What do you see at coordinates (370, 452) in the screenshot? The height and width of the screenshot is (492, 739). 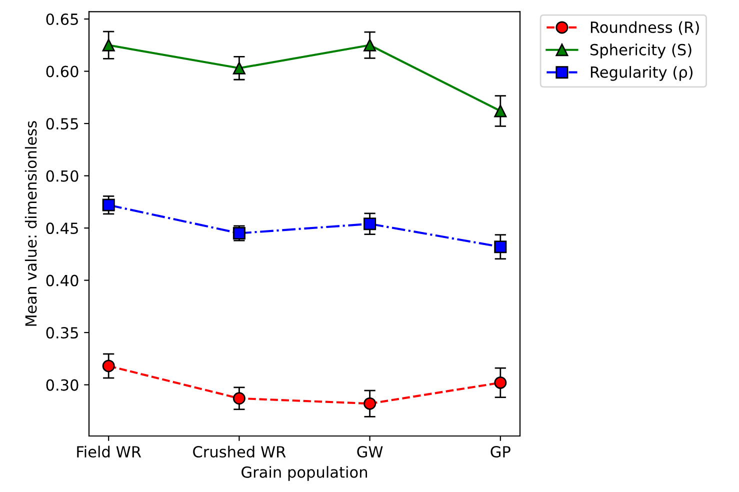 I see `x-tick-label: GW` at bounding box center [370, 452].